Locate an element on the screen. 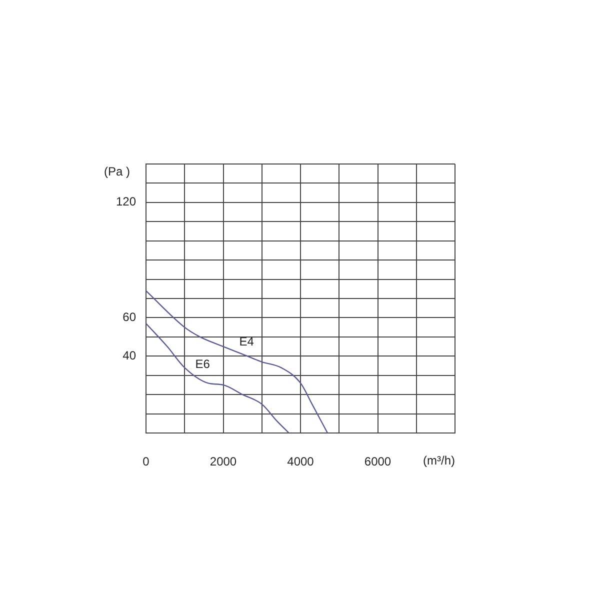 The image size is (600, 600). y-axis-title: (Pa ) is located at coordinates (117, 171).